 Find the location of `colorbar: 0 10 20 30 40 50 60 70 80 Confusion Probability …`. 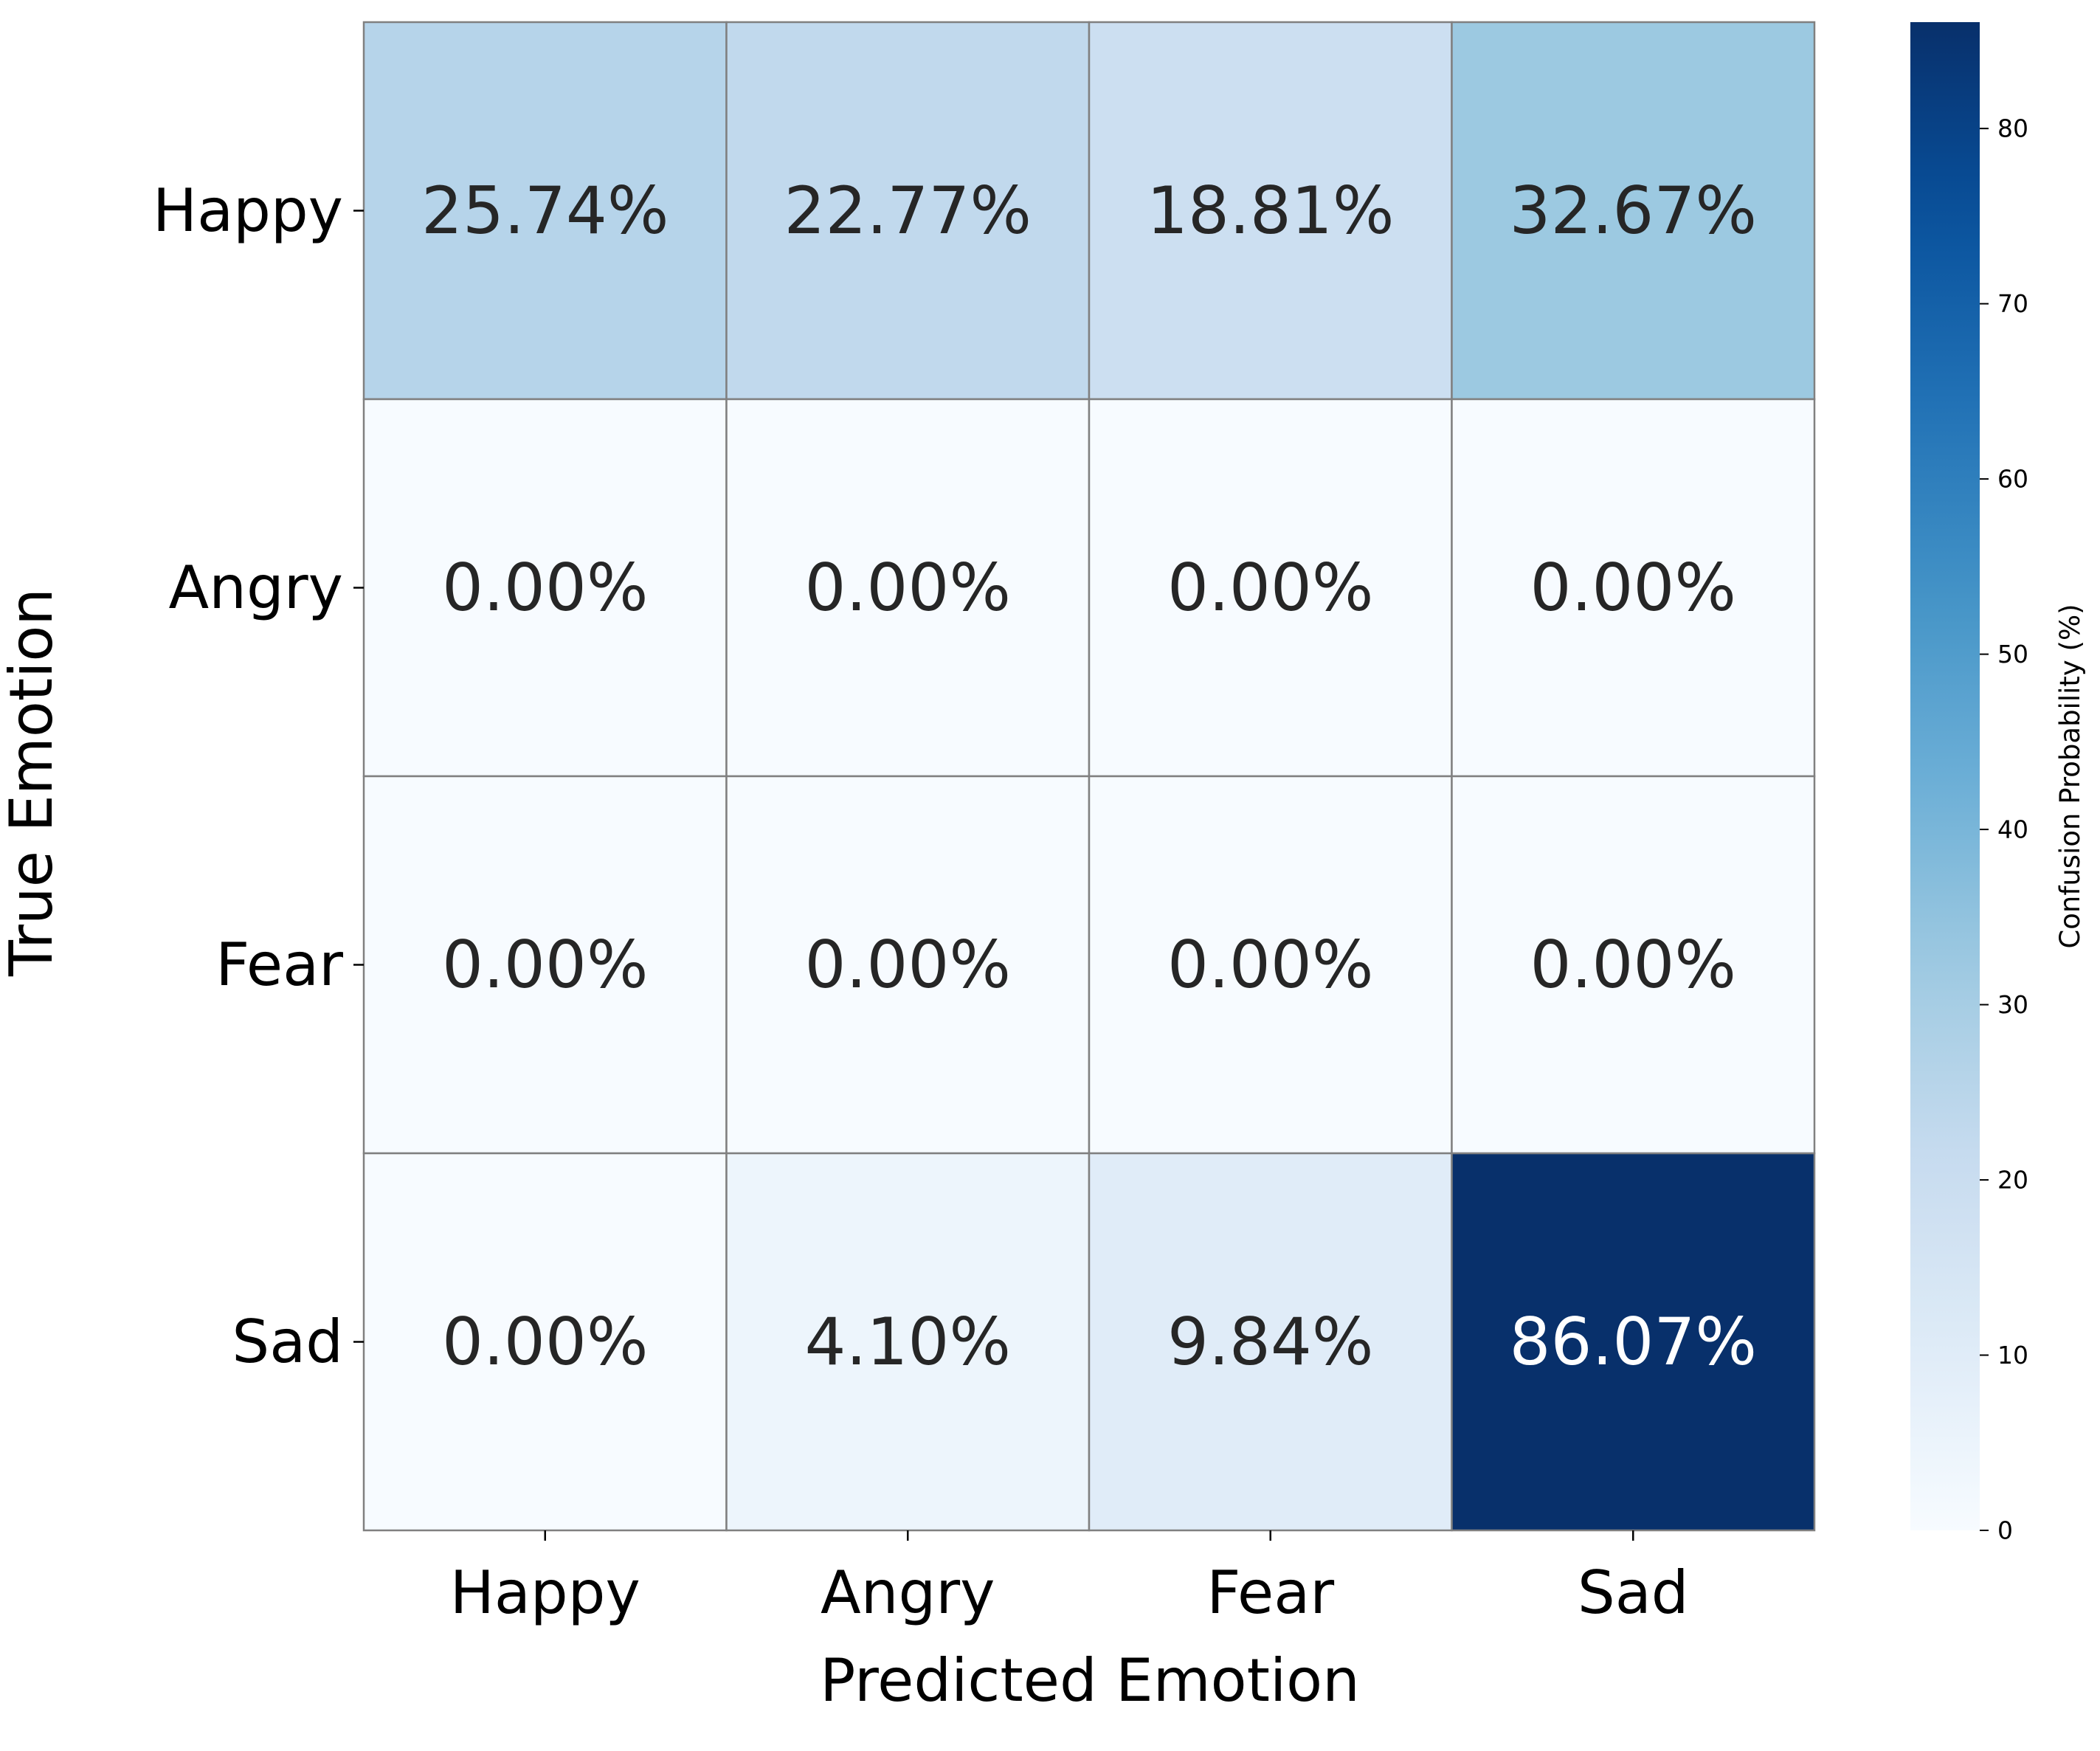

colorbar: 0 10 20 30 40 50 60 70 80 Confusion Probability … is located at coordinates (1998, 783).